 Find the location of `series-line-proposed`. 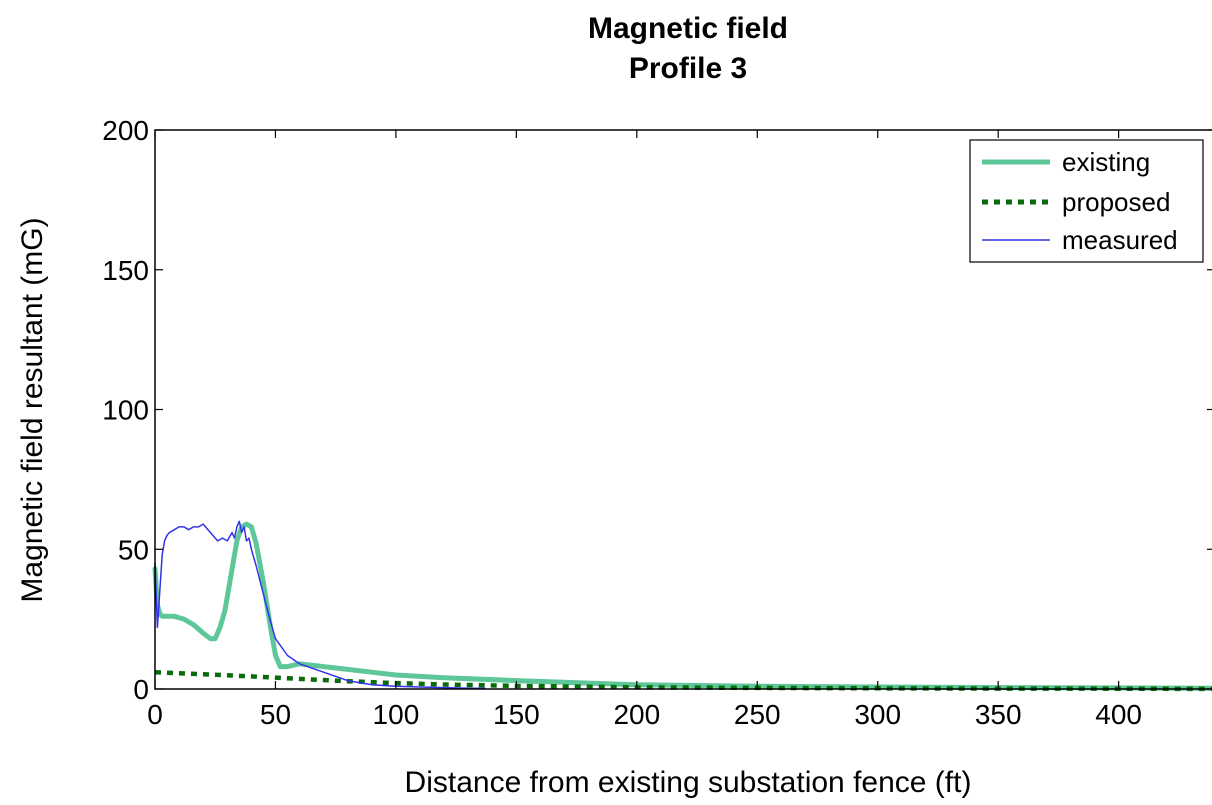

series-line-proposed is located at coordinates (683, 680).